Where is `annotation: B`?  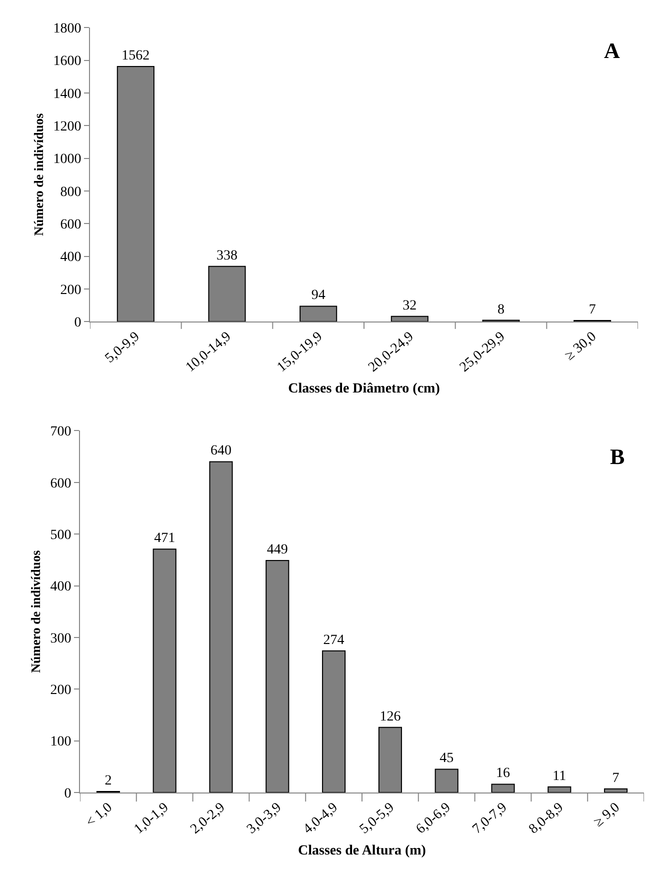 annotation: B is located at coordinates (617, 456).